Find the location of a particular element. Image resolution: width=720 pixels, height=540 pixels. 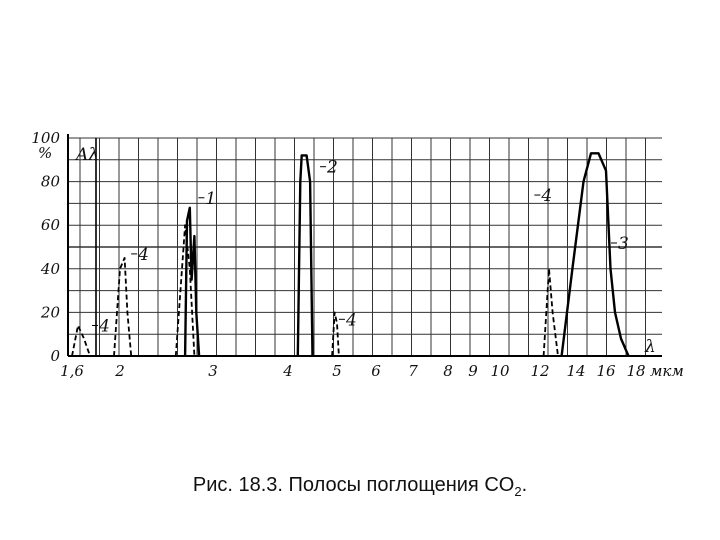

series-2-line is located at coordinates (305, 255).